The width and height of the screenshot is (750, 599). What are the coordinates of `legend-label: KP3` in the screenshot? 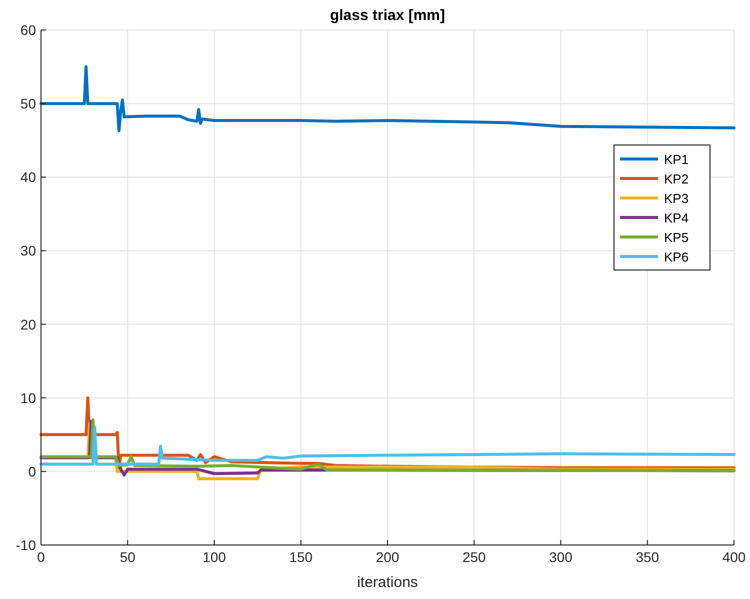 It's located at (676, 198).